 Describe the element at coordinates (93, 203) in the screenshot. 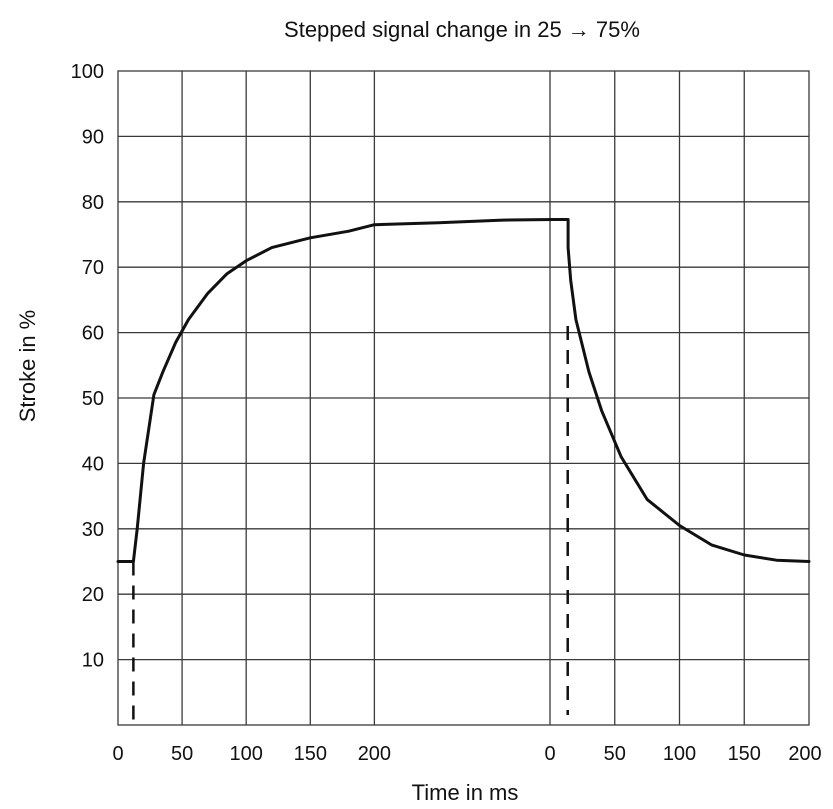

I see `y-tick-label: 80` at that location.